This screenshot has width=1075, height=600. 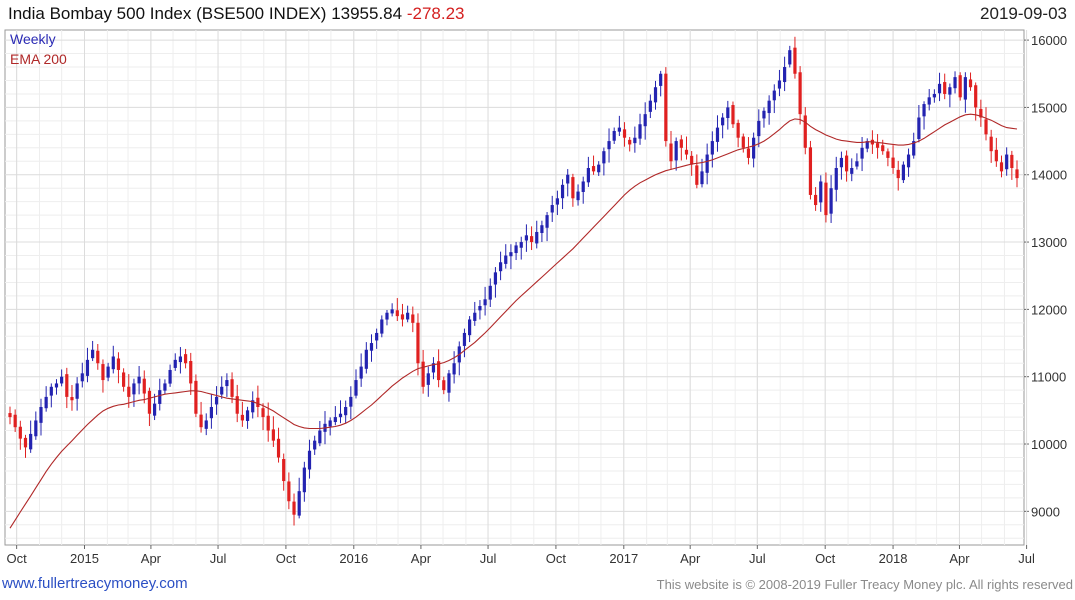 I want to click on x-tick-label: 2015, so click(x=84, y=558).